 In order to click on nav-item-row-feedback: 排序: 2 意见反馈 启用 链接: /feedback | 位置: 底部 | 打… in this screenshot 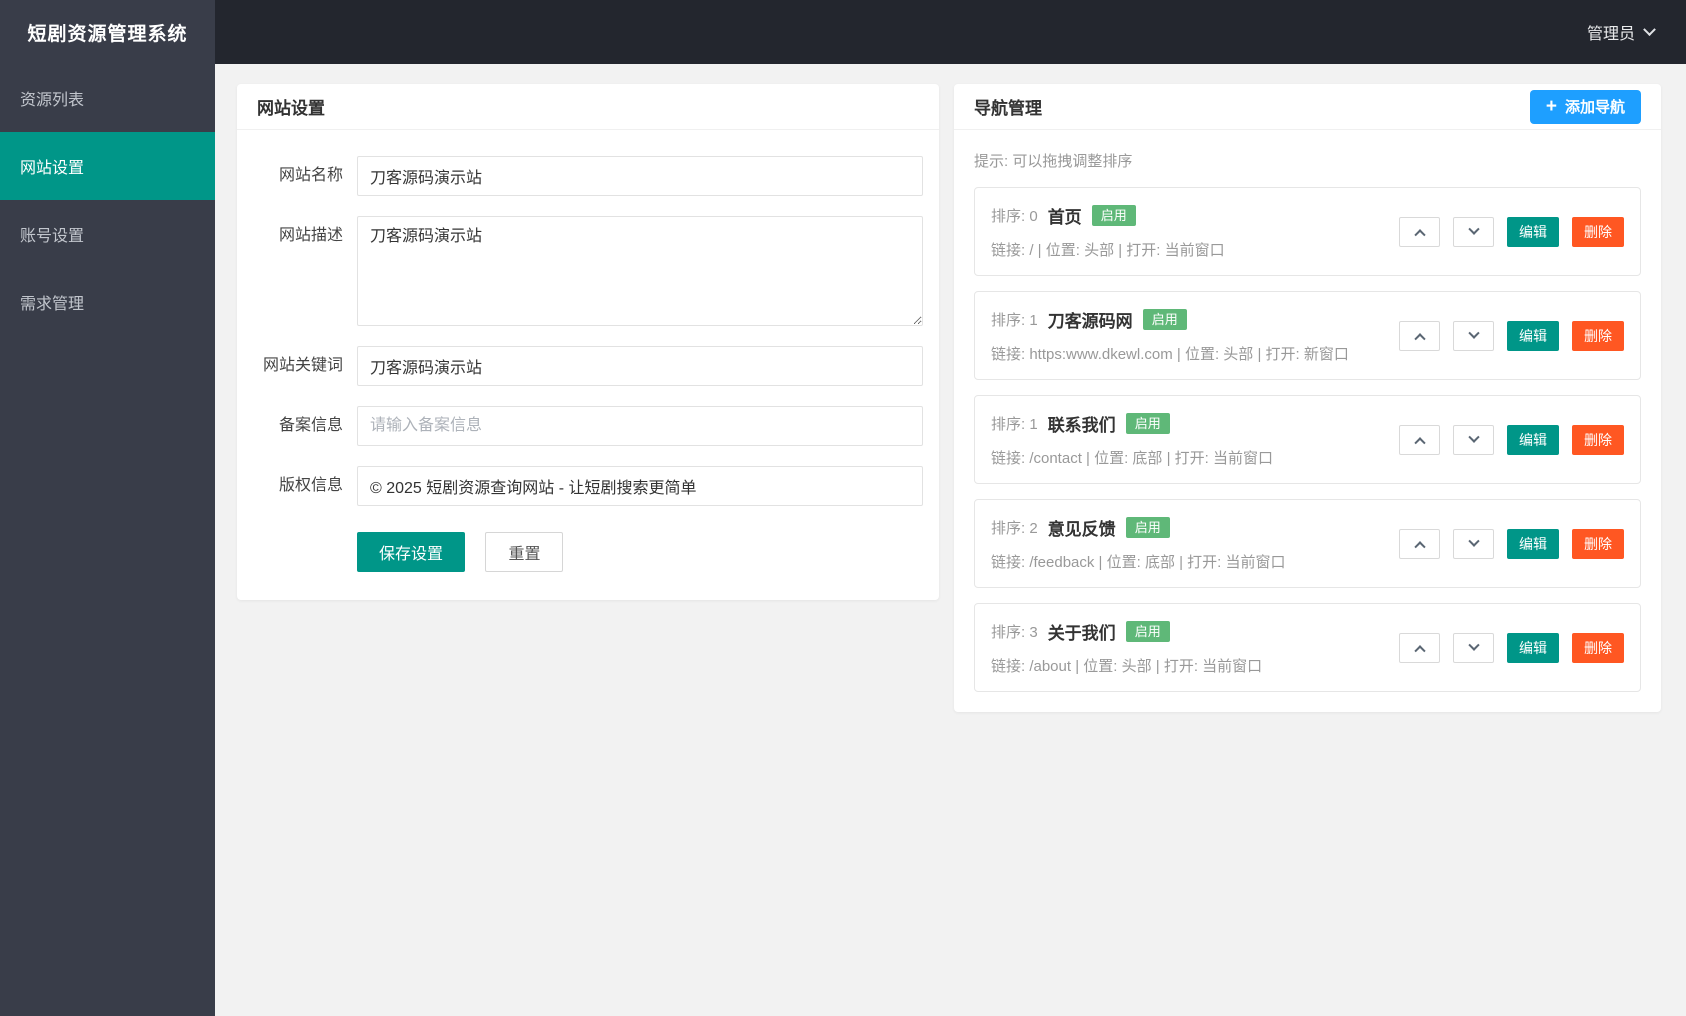, I will do `click(1307, 543)`.